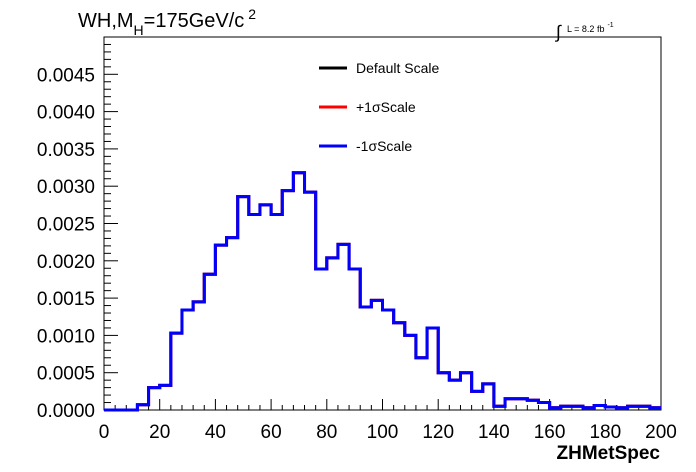 This screenshot has height=472, width=696. Describe the element at coordinates (605, 432) in the screenshot. I see `x-tick-label: 180` at that location.